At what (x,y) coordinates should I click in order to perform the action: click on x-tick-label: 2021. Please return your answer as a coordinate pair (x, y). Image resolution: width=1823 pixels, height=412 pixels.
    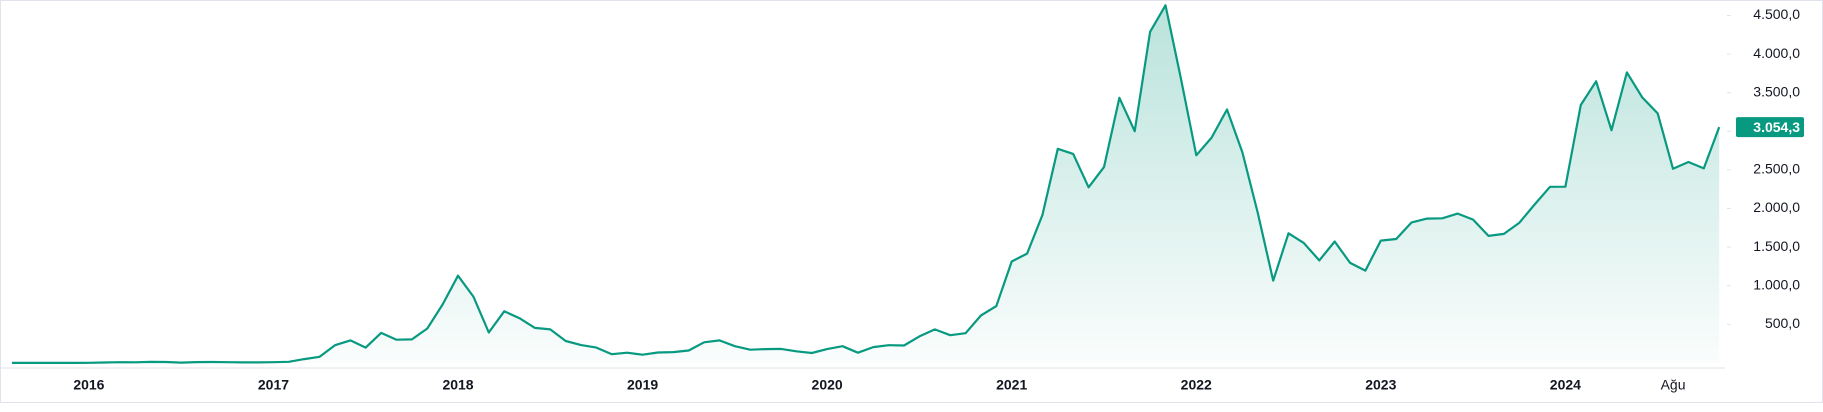
    Looking at the image, I should click on (1011, 385).